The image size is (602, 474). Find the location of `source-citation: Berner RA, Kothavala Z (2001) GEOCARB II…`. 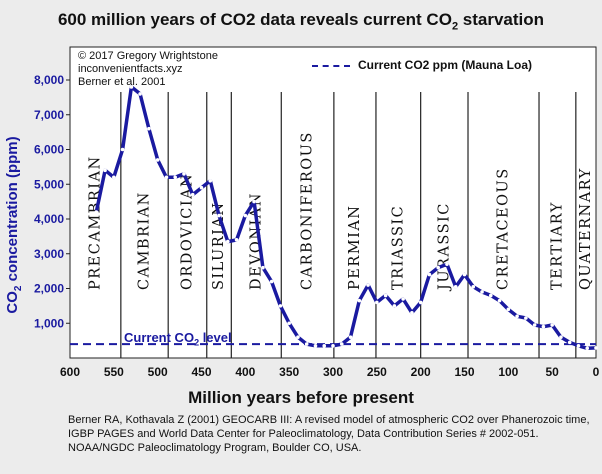

source-citation: Berner RA, Kothavala Z (2001) GEOCARB II… is located at coordinates (329, 434).